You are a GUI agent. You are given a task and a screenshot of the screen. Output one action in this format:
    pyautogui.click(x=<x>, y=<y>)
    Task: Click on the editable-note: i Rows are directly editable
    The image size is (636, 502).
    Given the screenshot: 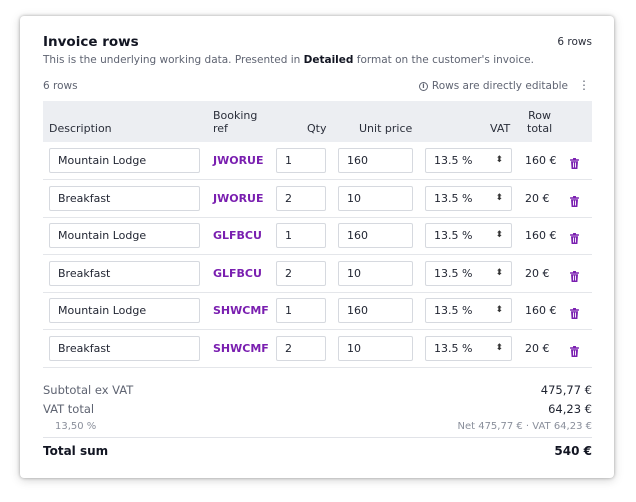 What is the action you would take?
    pyautogui.click(x=493, y=86)
    